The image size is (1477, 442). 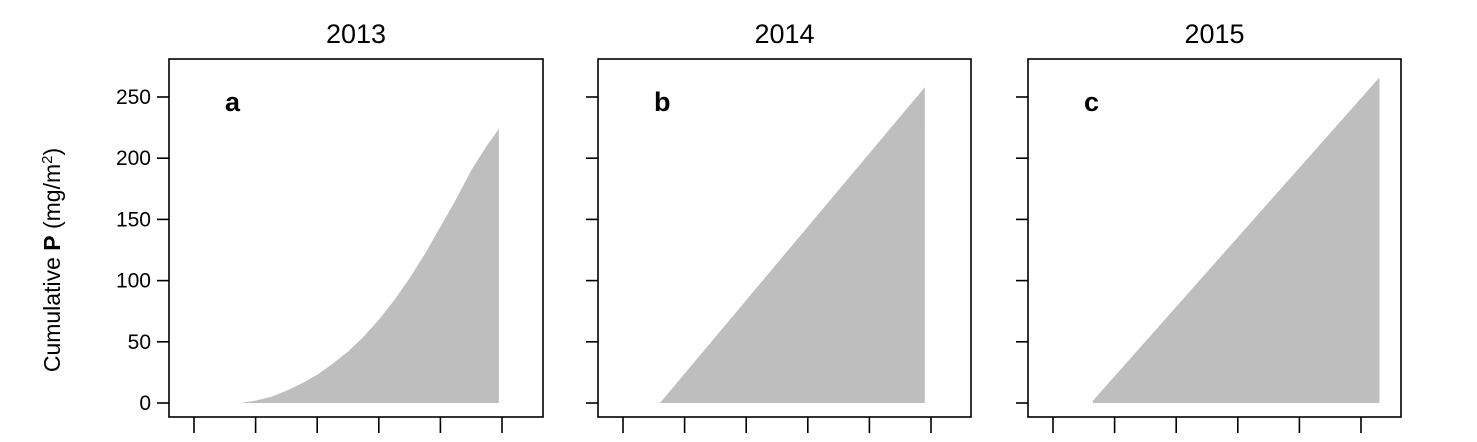 I want to click on y-axis-label-units-superscript: 2, so click(x=47, y=159).